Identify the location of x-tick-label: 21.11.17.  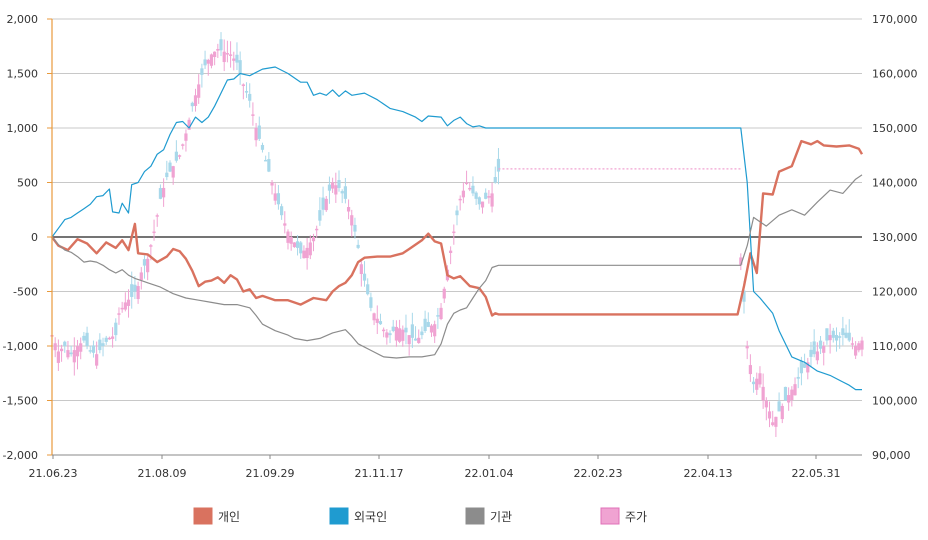
(379, 473).